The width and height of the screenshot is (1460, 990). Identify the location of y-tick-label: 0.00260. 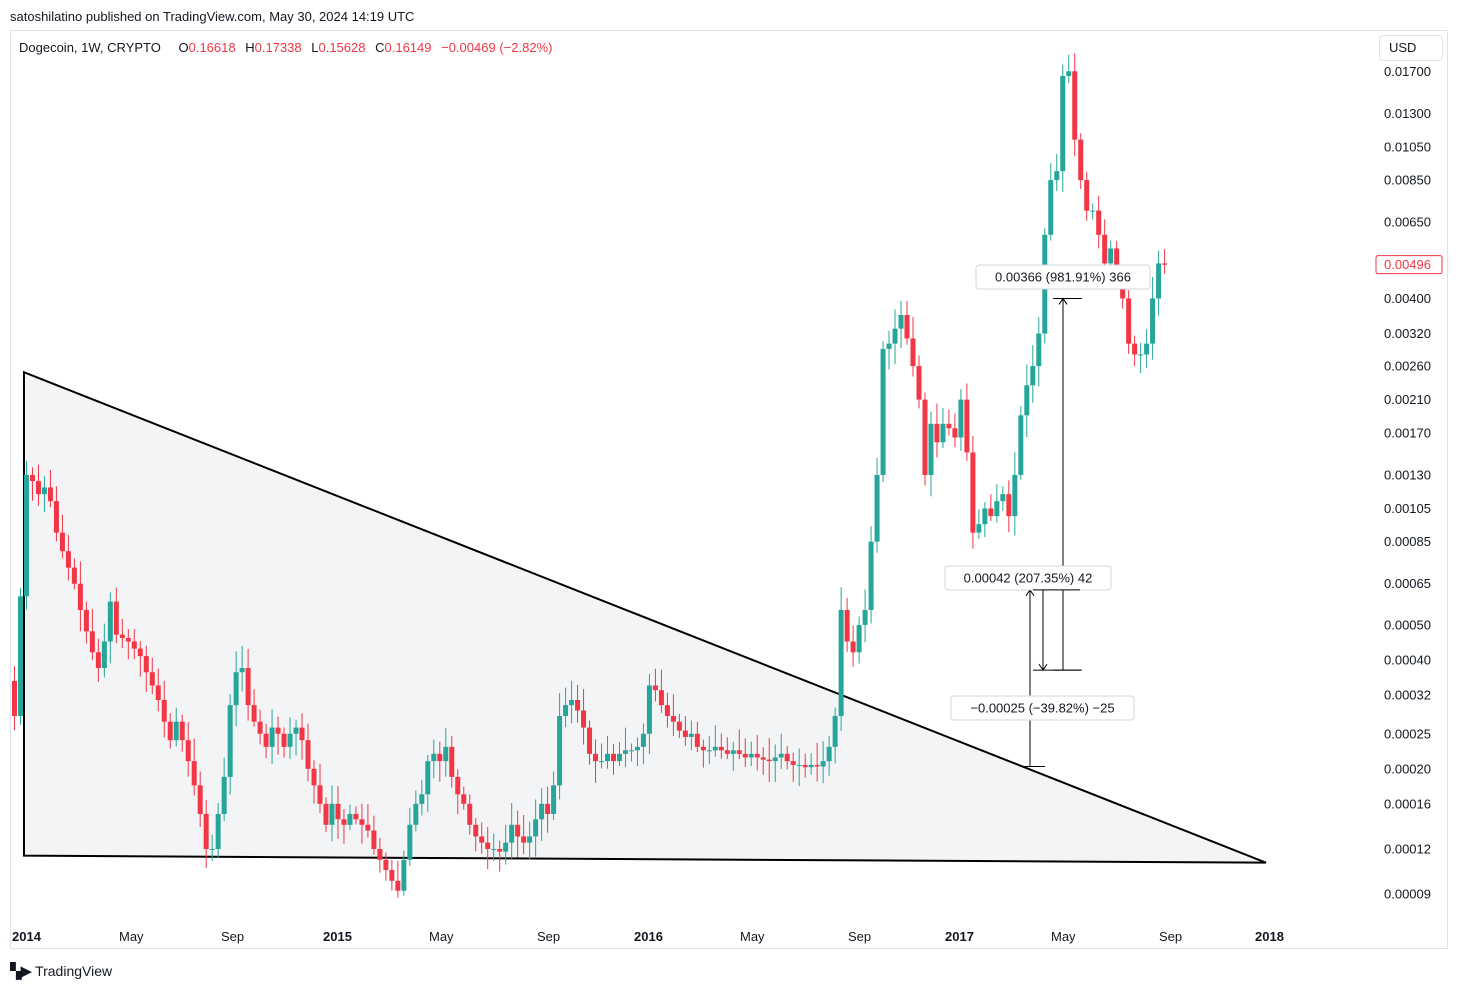
(1407, 366).